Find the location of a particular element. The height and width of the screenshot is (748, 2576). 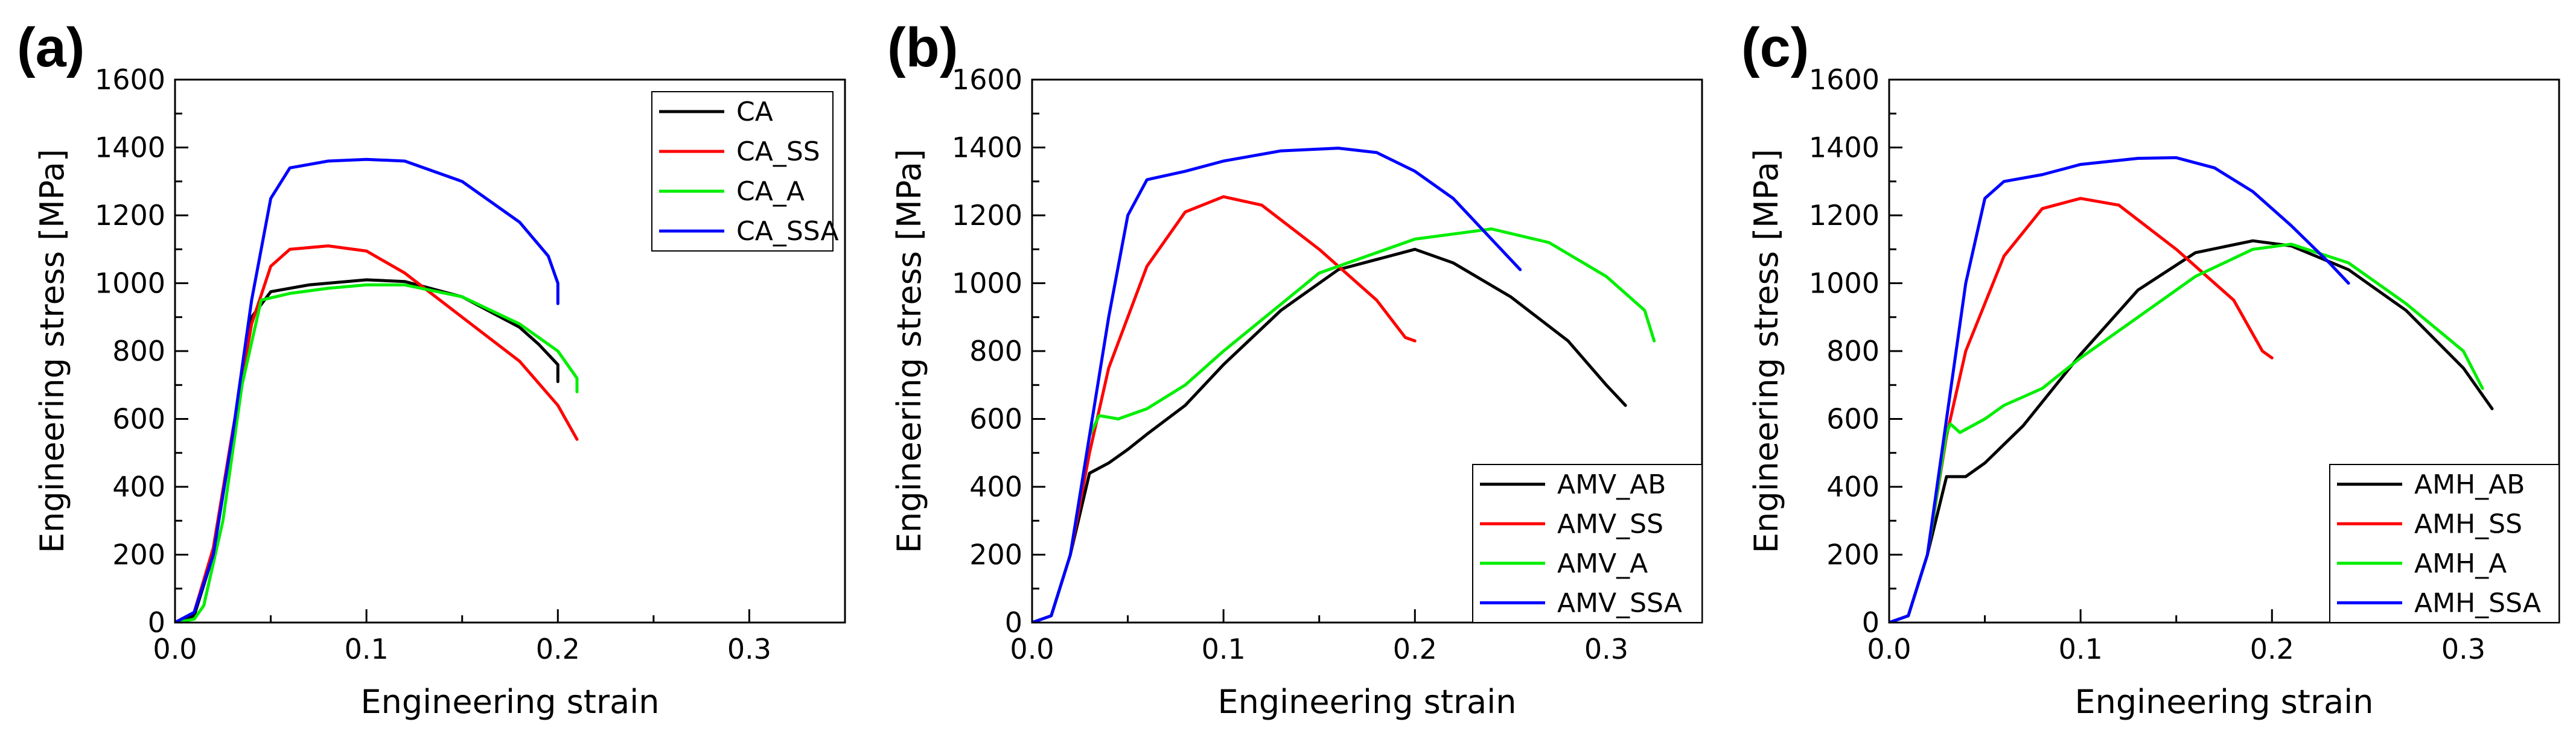

legend: CA CA_SS CA_A CA_SSA is located at coordinates (745, 172).